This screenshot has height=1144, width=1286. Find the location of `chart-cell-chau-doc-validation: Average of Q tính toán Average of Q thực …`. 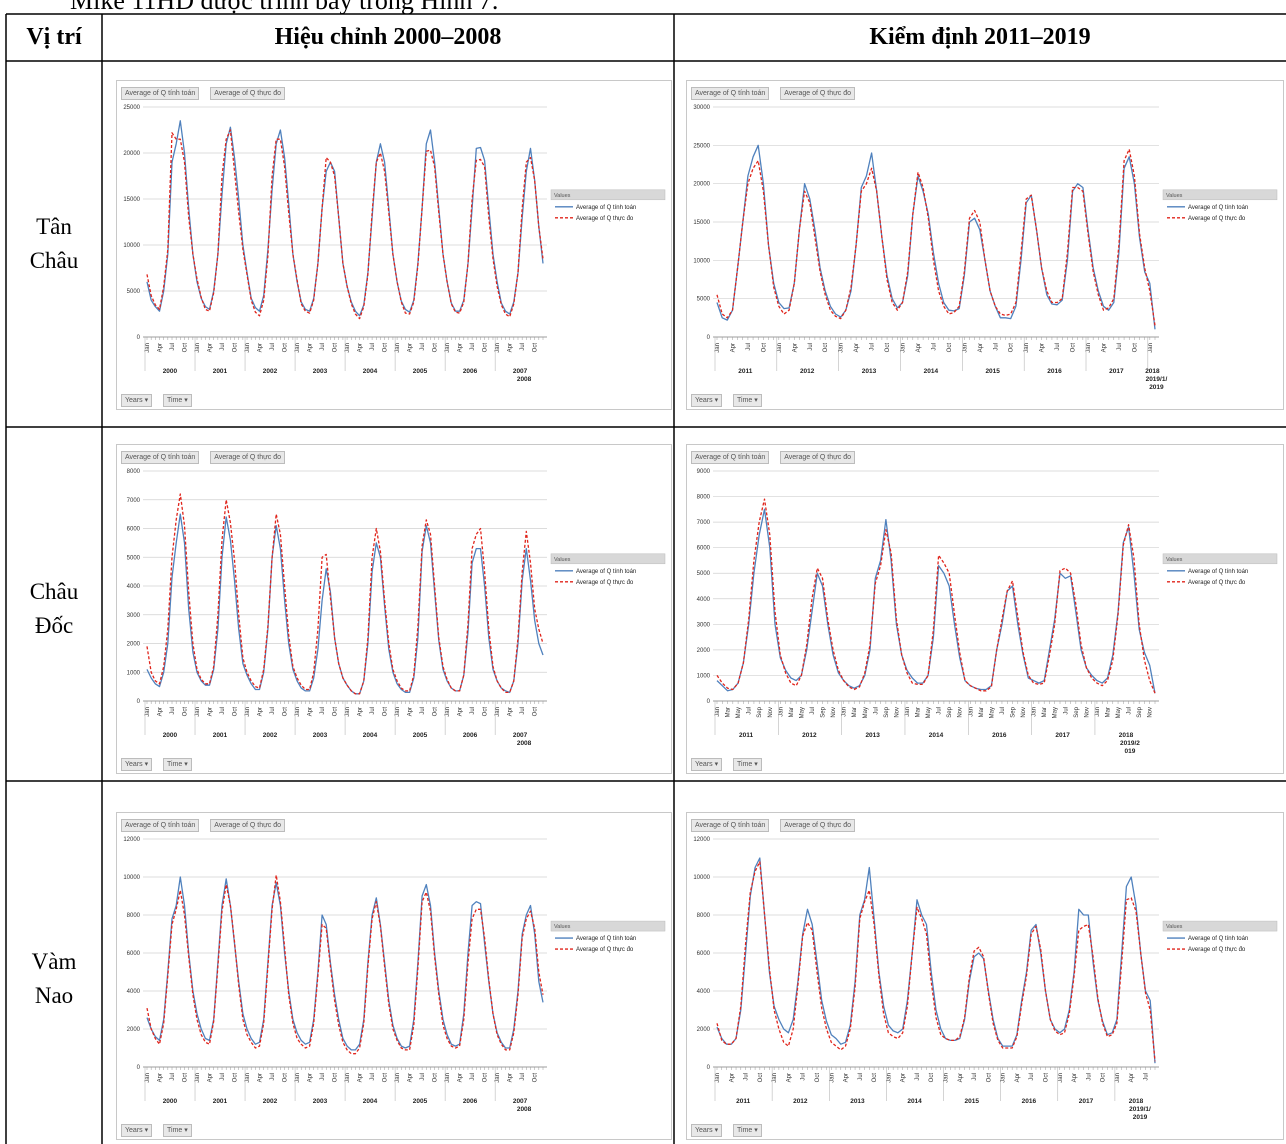

chart-cell-chau-doc-validation: Average of Q tính toán Average of Q thực … is located at coordinates (985, 609).